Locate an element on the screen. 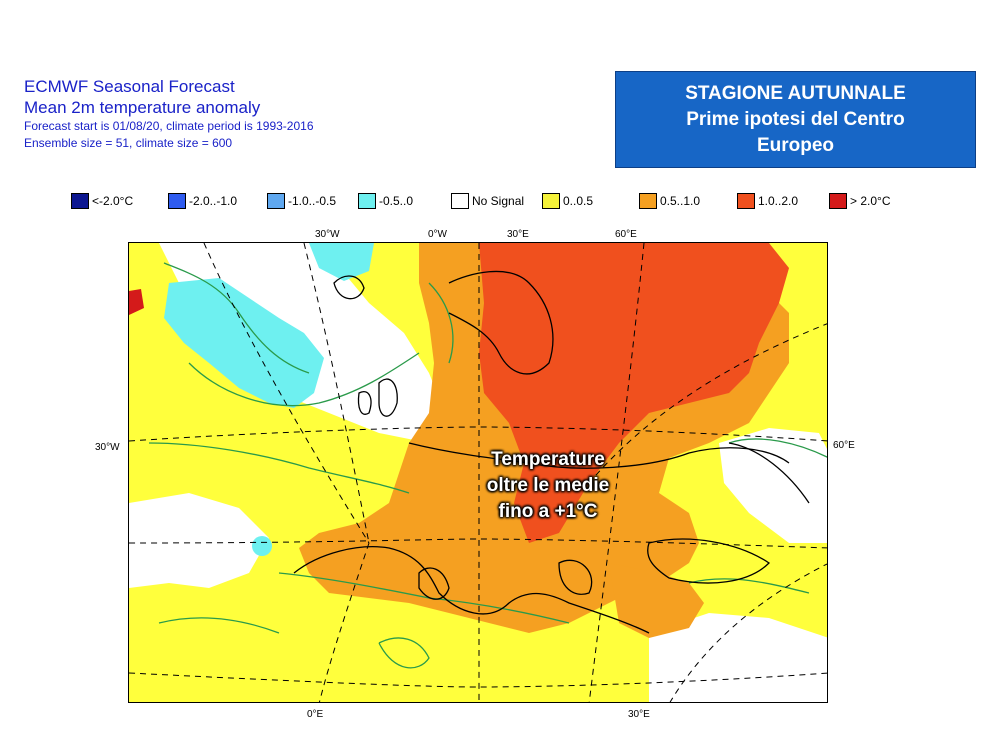 The height and width of the screenshot is (742, 990). banner-line-2: Prime ipotesi del Centro is located at coordinates (795, 119).